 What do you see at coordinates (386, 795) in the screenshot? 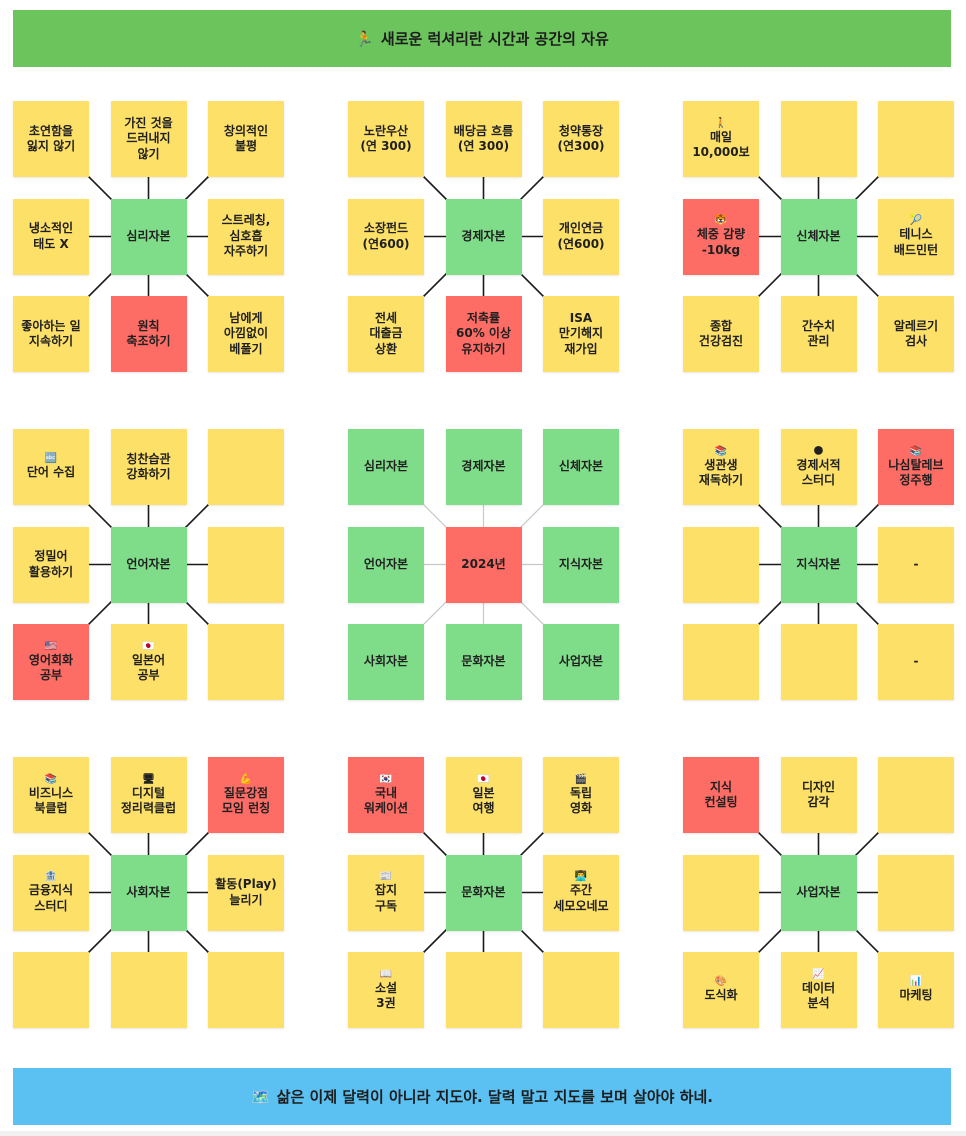
I see `note-culture-0: 🇰🇷 국내 워케이션` at bounding box center [386, 795].